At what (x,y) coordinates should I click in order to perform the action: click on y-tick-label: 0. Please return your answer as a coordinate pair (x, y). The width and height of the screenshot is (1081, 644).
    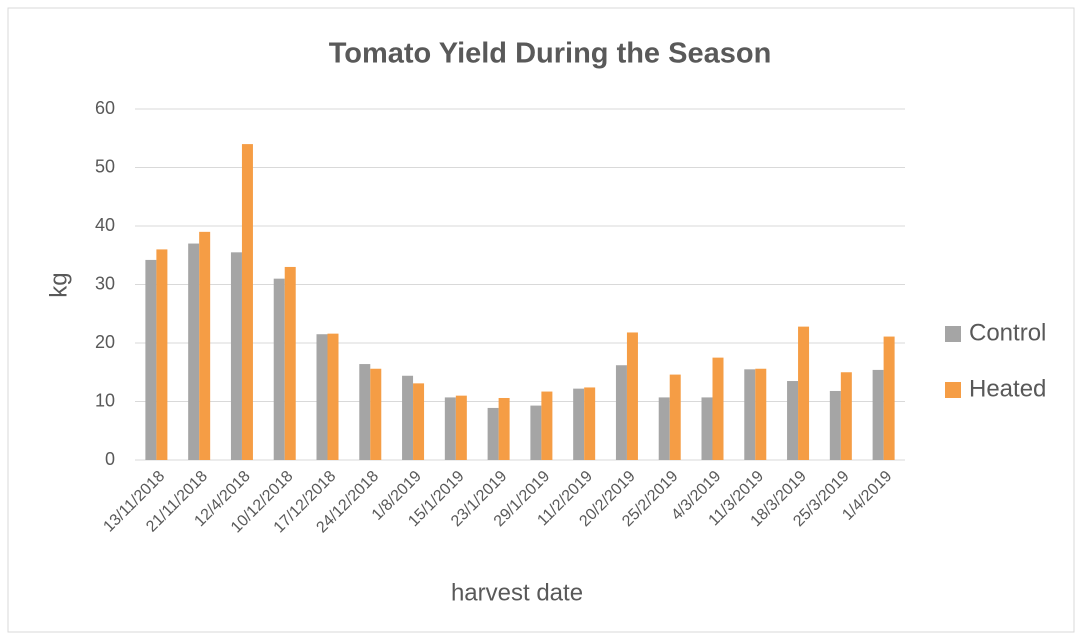
    Looking at the image, I should click on (110, 459).